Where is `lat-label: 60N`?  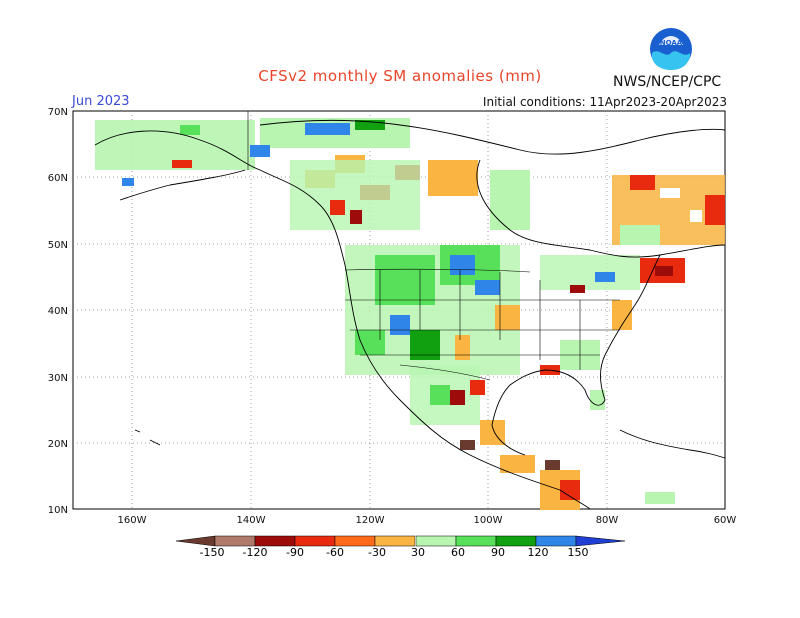 lat-label: 60N is located at coordinates (58, 178).